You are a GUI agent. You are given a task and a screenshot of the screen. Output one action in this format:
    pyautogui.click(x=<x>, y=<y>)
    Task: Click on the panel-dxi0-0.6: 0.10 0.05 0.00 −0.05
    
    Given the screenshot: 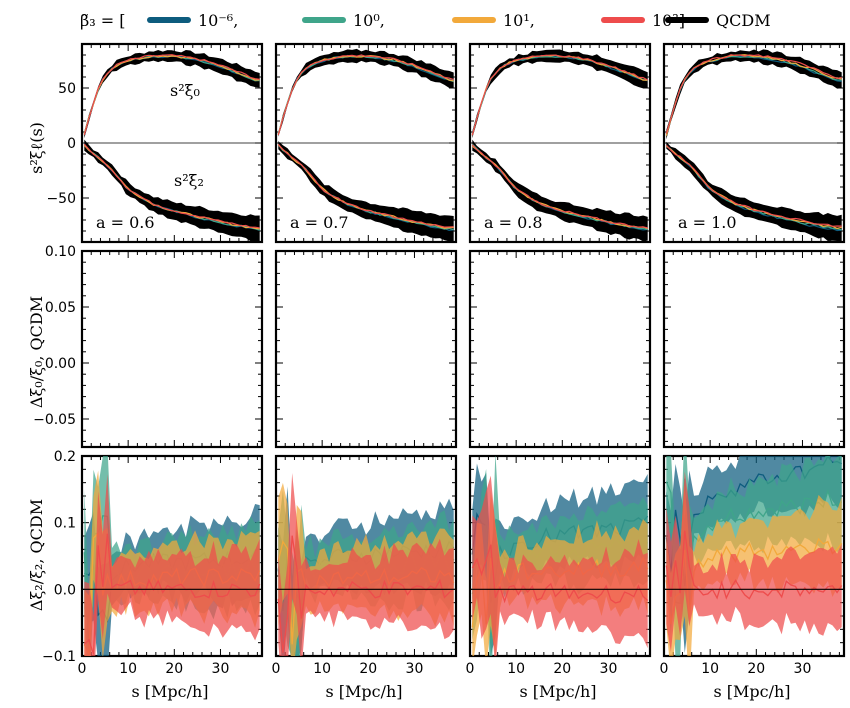 What is the action you would take?
    pyautogui.click(x=148, y=346)
    